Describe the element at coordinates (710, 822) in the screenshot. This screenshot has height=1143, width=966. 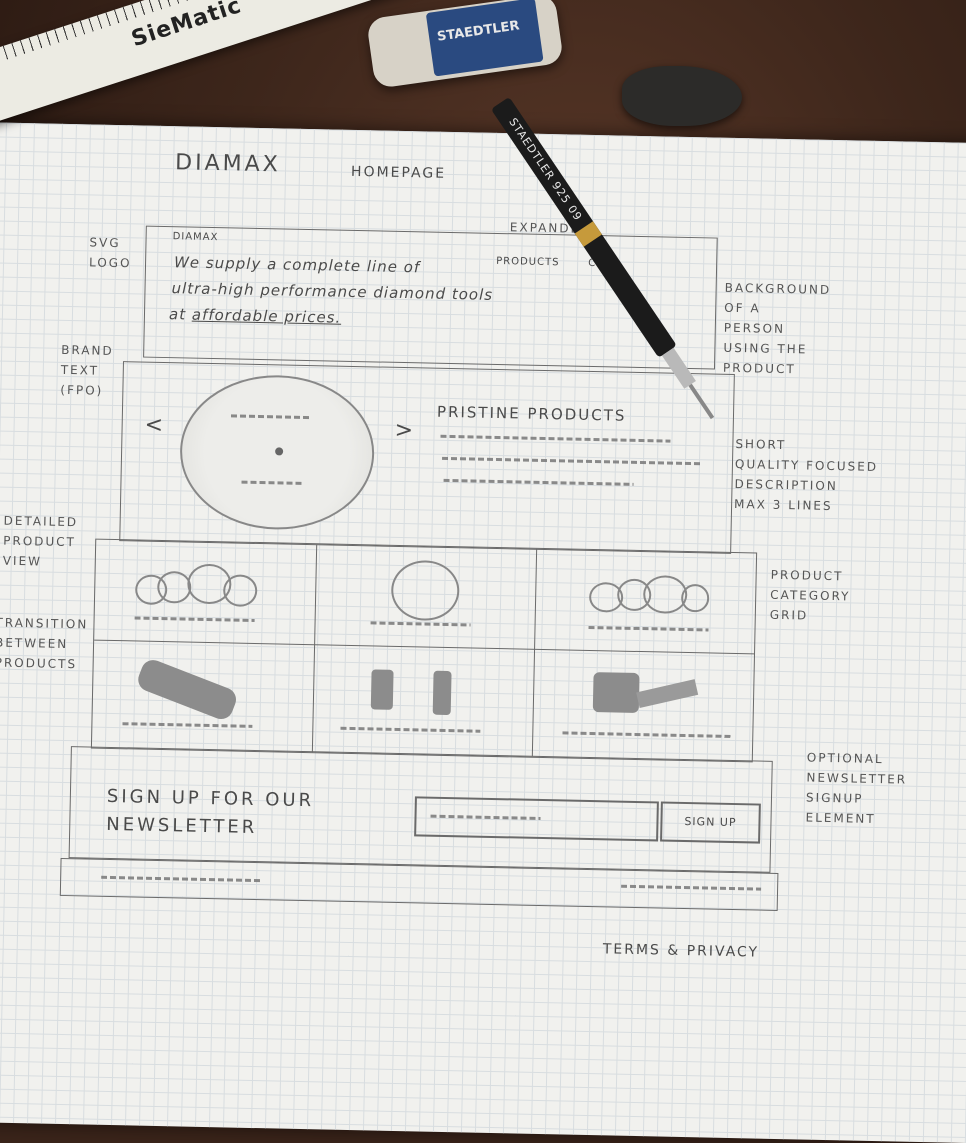
I see `sign-up-button: SIGN UP` at that location.